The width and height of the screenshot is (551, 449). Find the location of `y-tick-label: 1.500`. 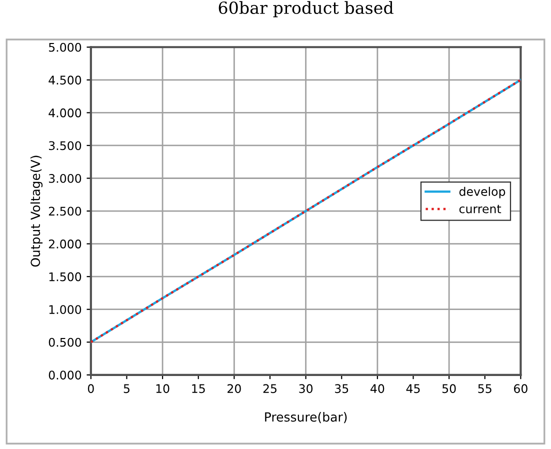

y-tick-label: 1.500 is located at coordinates (65, 277).